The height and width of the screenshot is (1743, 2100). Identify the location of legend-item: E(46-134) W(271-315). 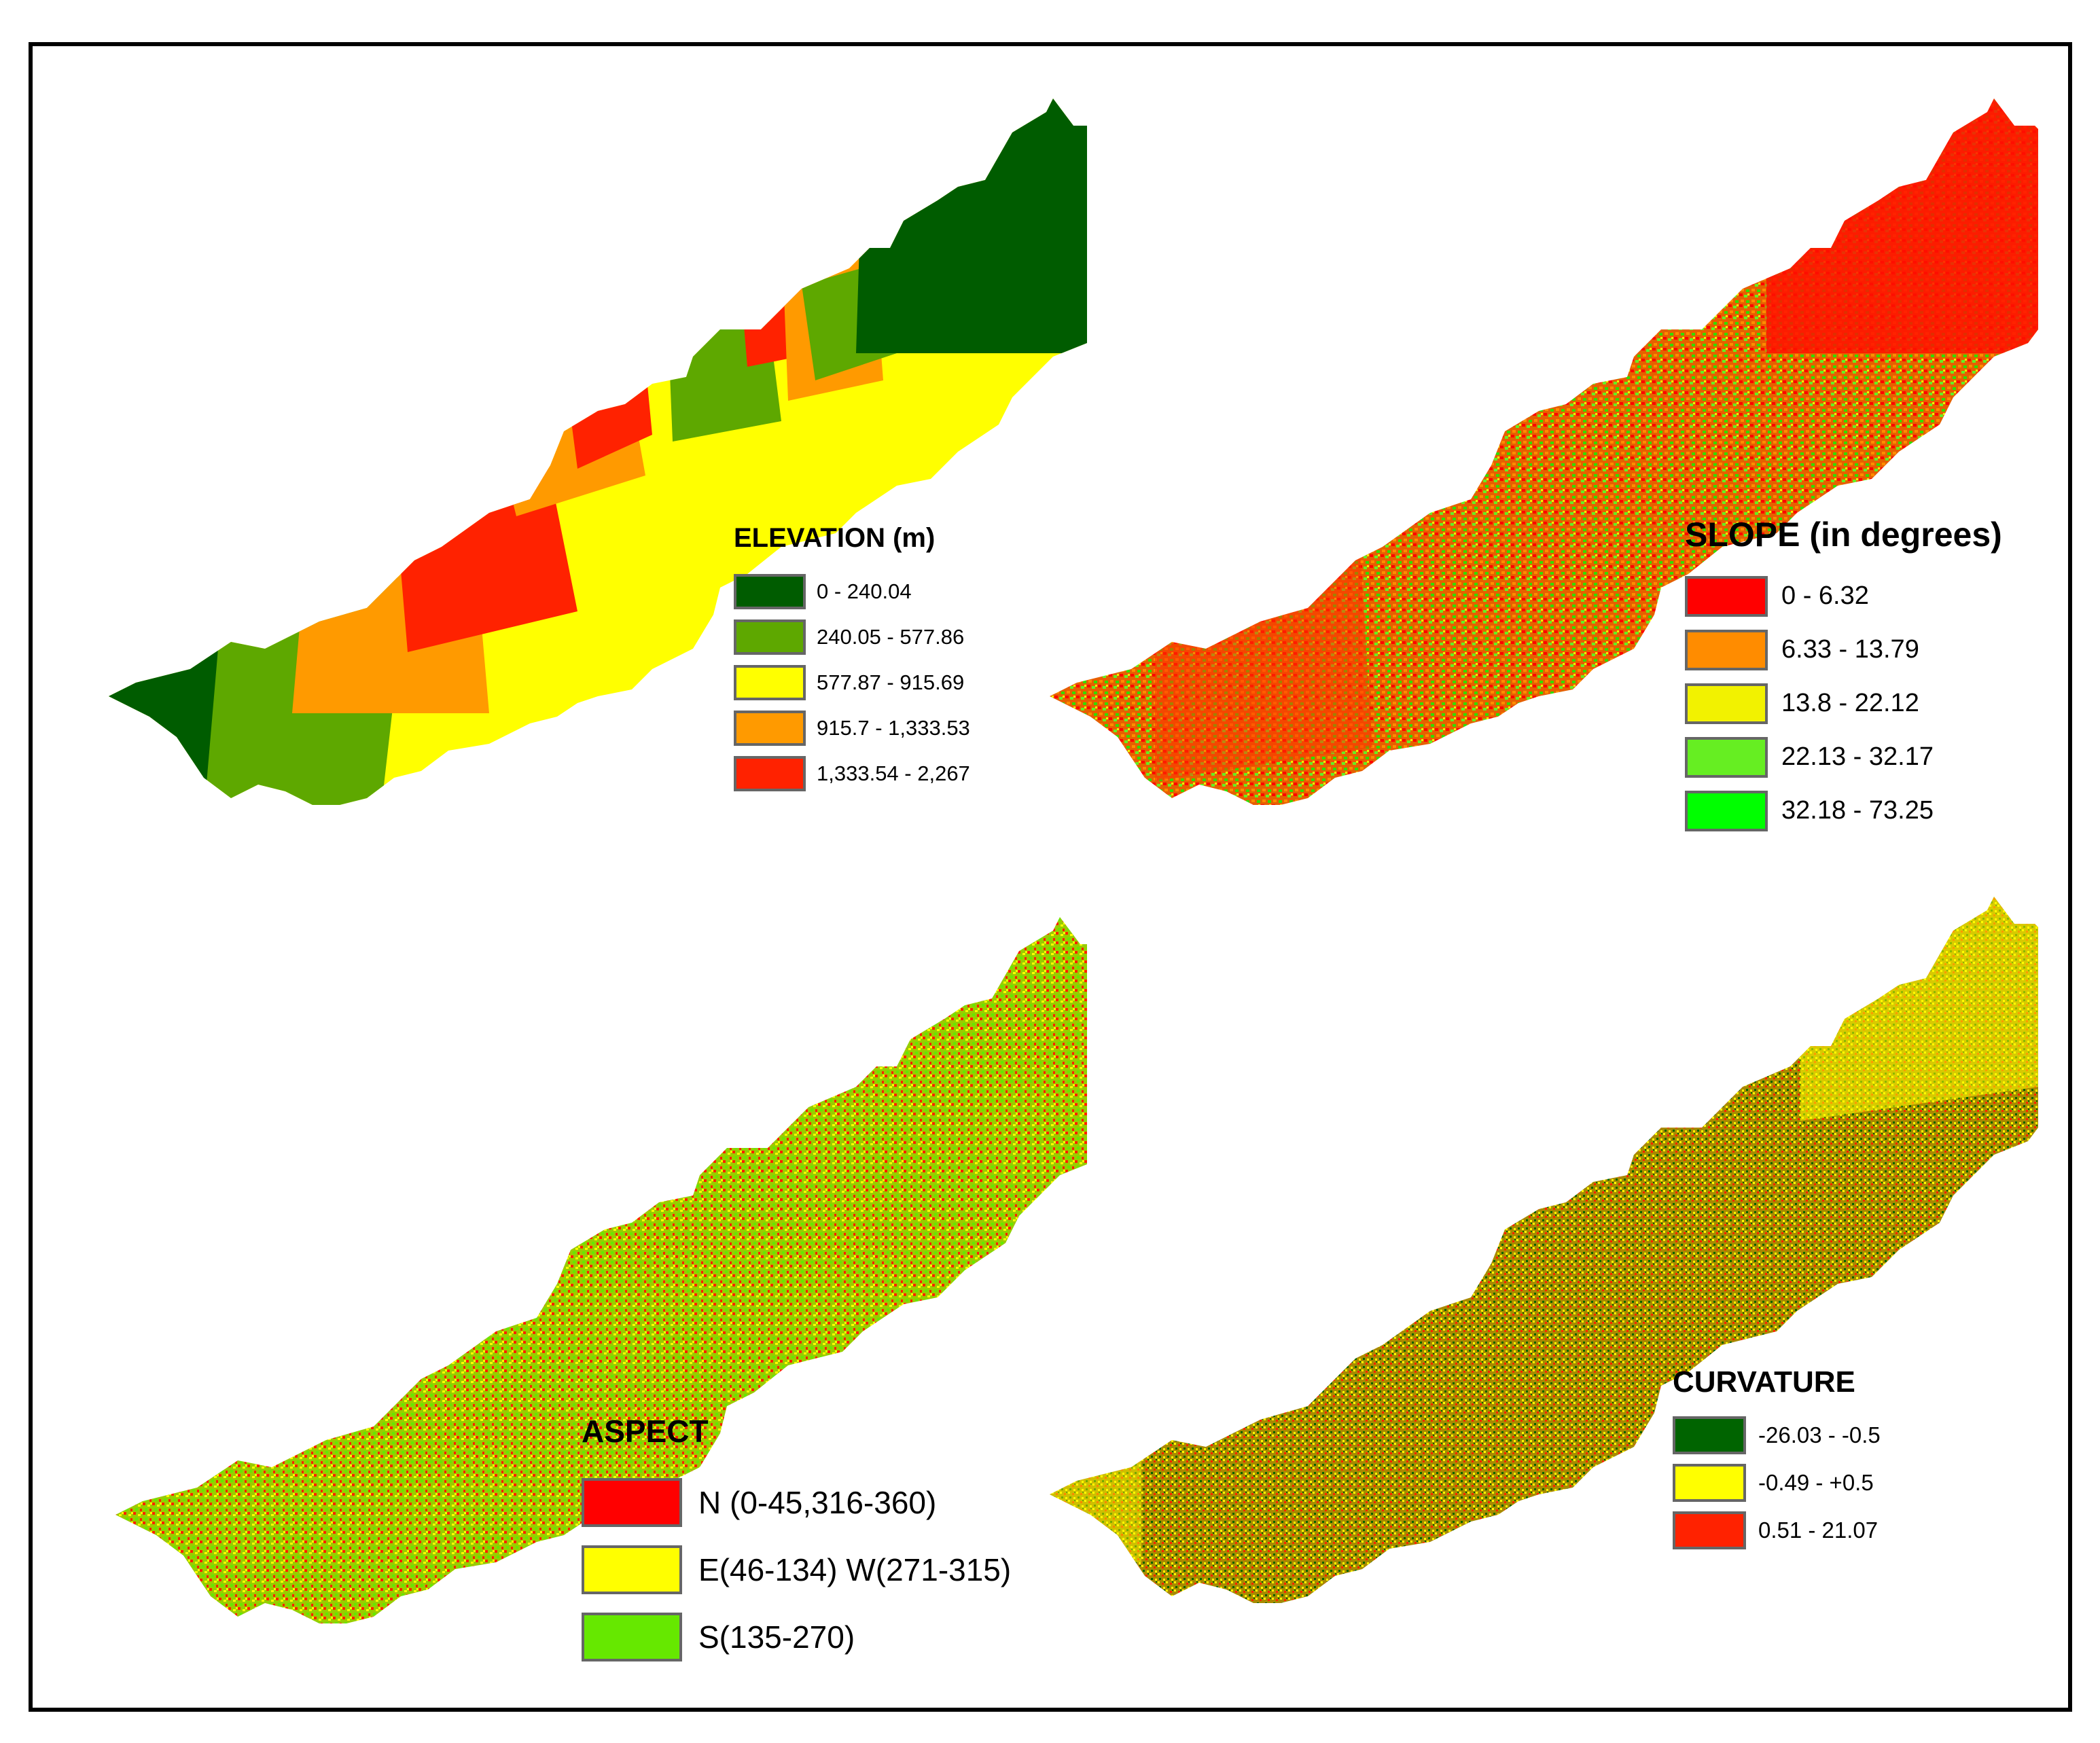
(796, 1569).